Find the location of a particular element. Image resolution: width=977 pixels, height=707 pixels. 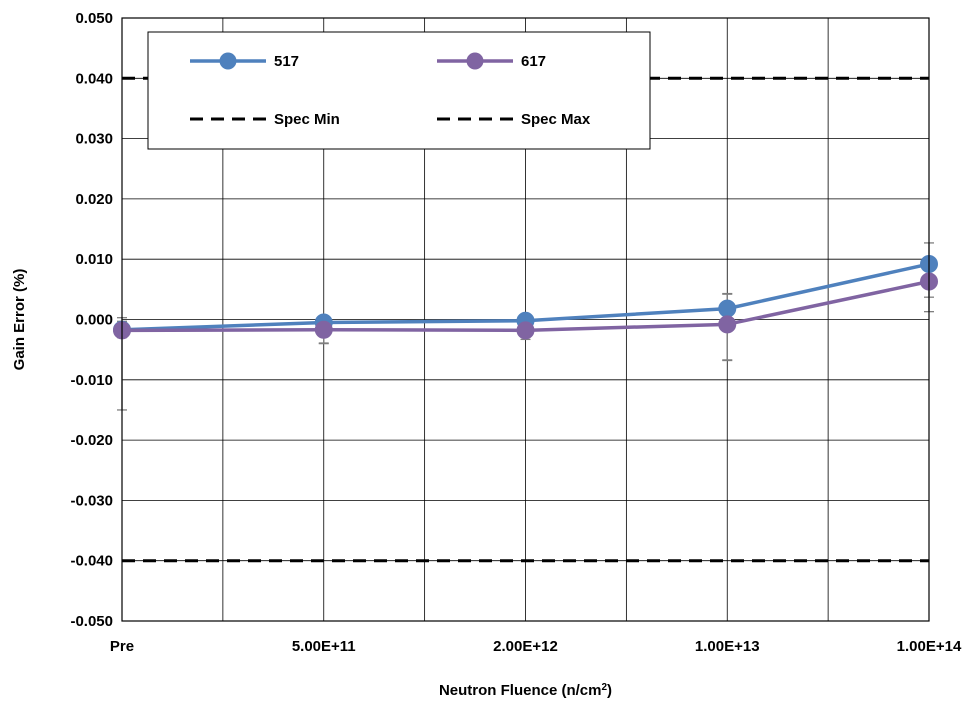

y-tick-label: -0.030 is located at coordinates (91, 500).